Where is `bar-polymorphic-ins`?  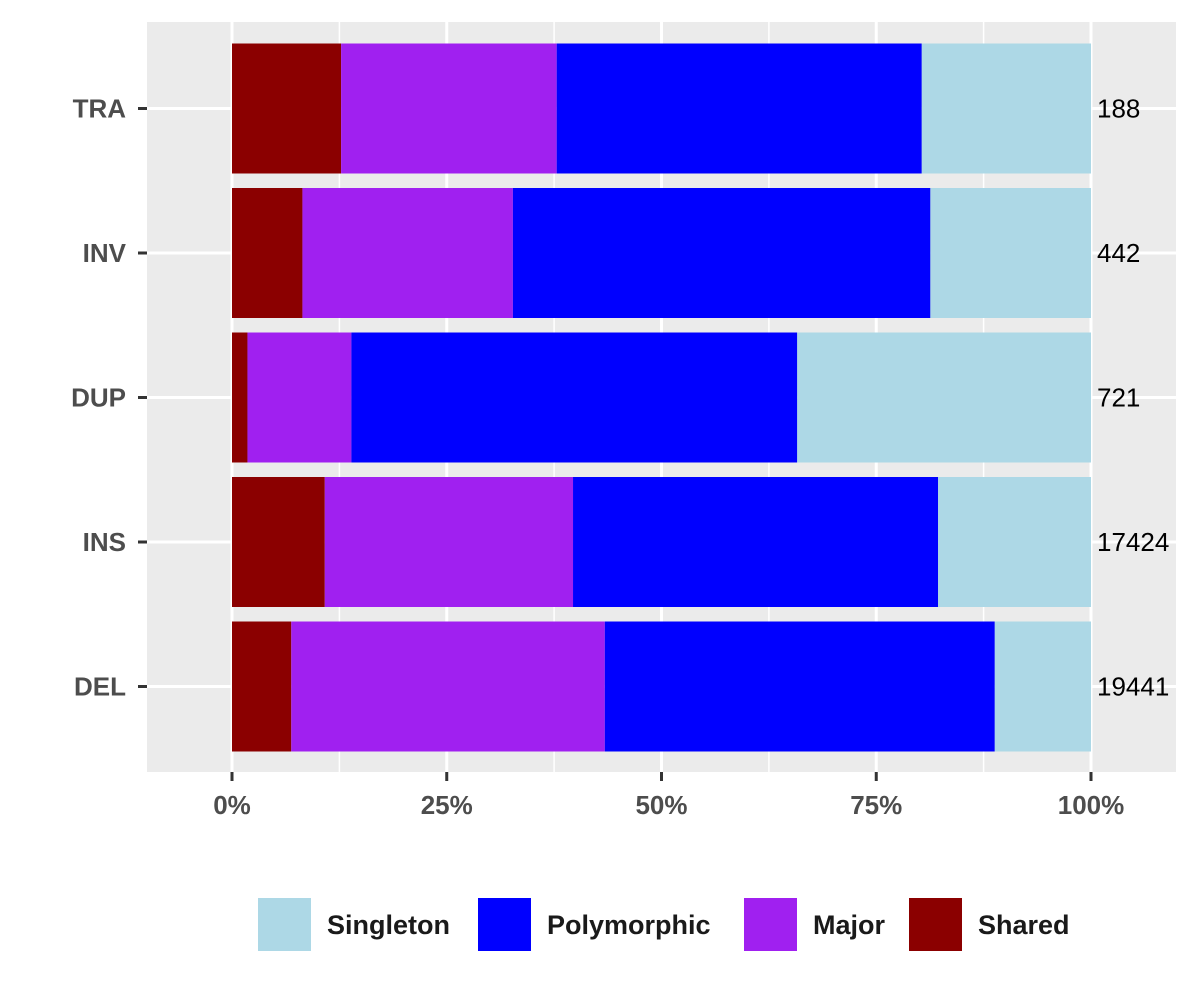 bar-polymorphic-ins is located at coordinates (756, 542).